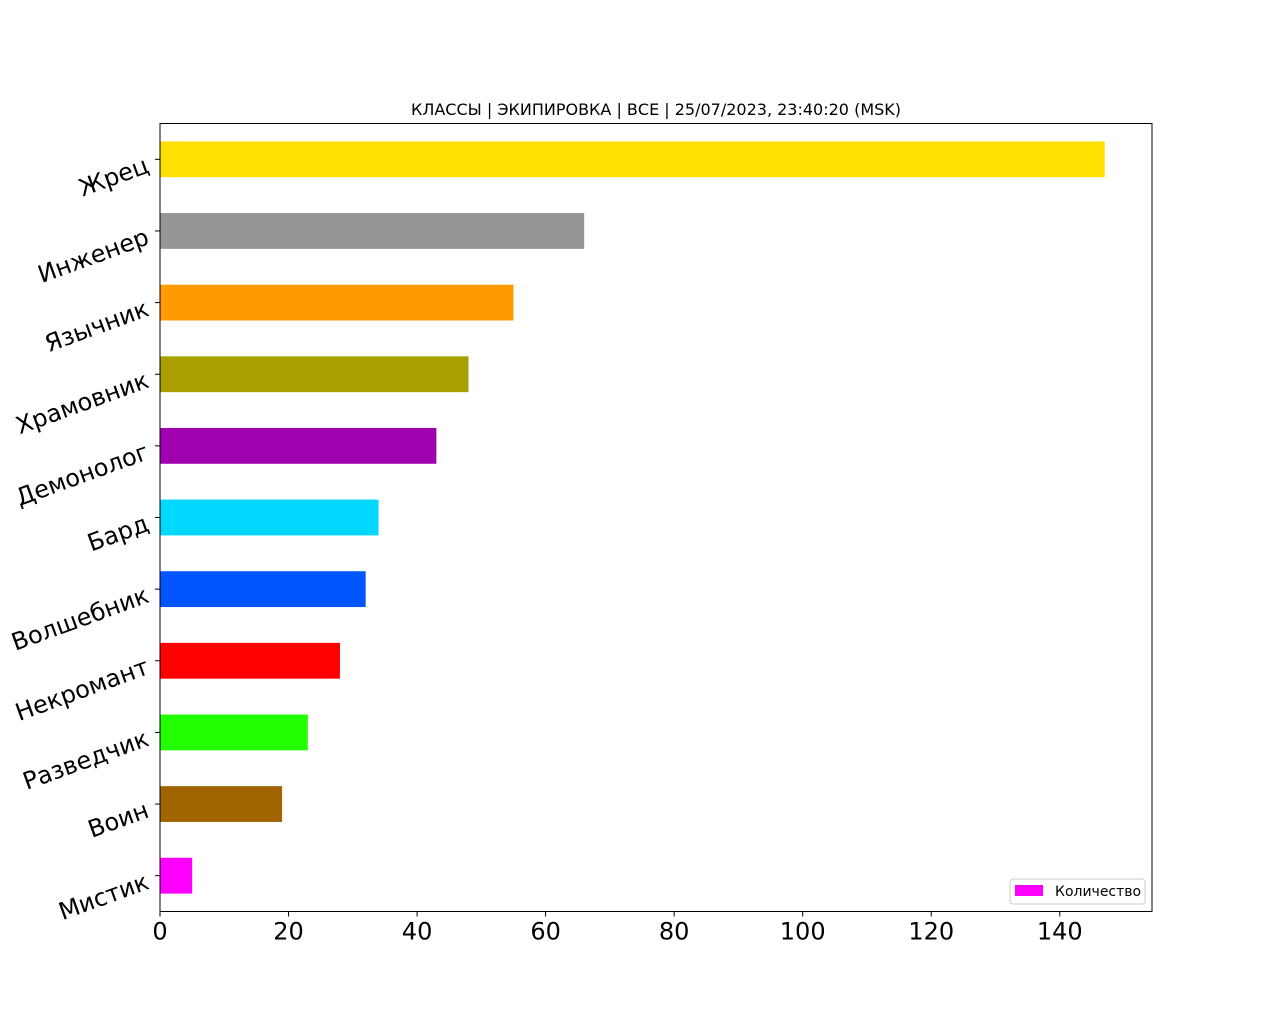 The height and width of the screenshot is (1024, 1280). I want to click on x-tick-label: 0, so click(159, 932).